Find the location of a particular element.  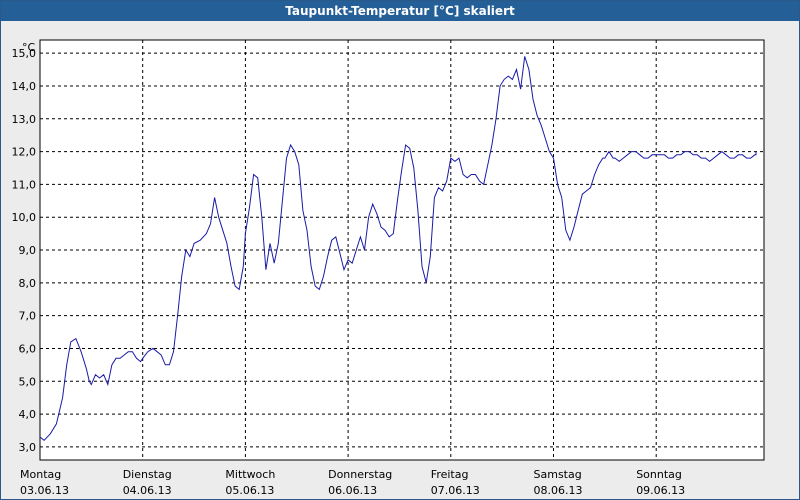

y-tick-label: 9,0 is located at coordinates (28, 250).